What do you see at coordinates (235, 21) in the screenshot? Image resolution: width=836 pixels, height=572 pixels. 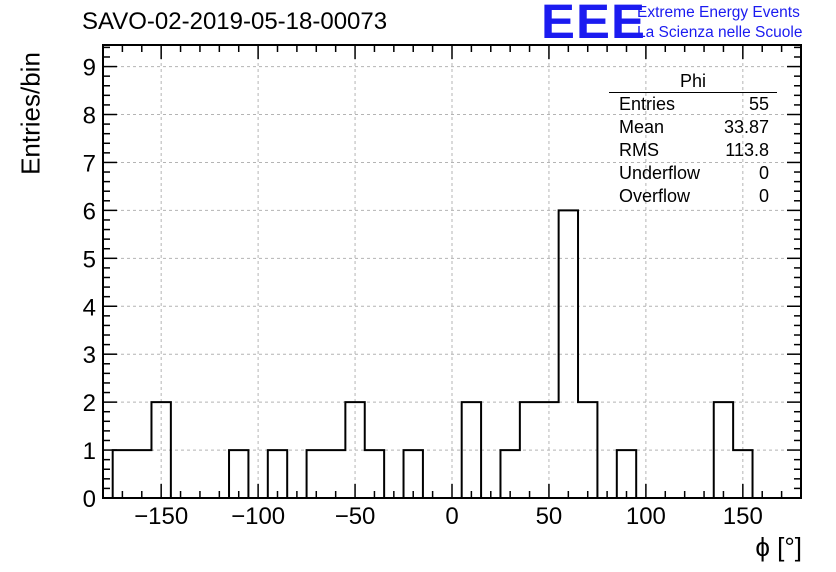 I see `chart-title: SAVO-02-2019-05-18-00073` at bounding box center [235, 21].